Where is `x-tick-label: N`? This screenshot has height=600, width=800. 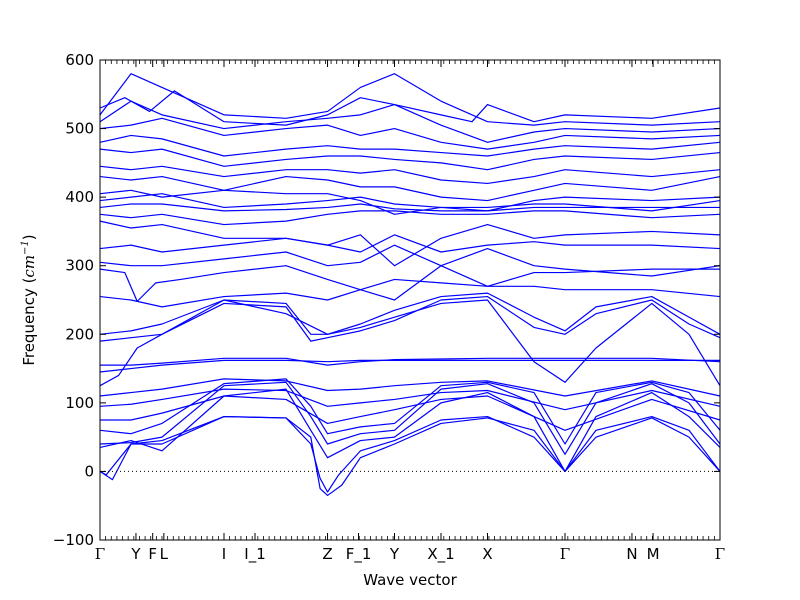 x-tick-label: N is located at coordinates (631, 554).